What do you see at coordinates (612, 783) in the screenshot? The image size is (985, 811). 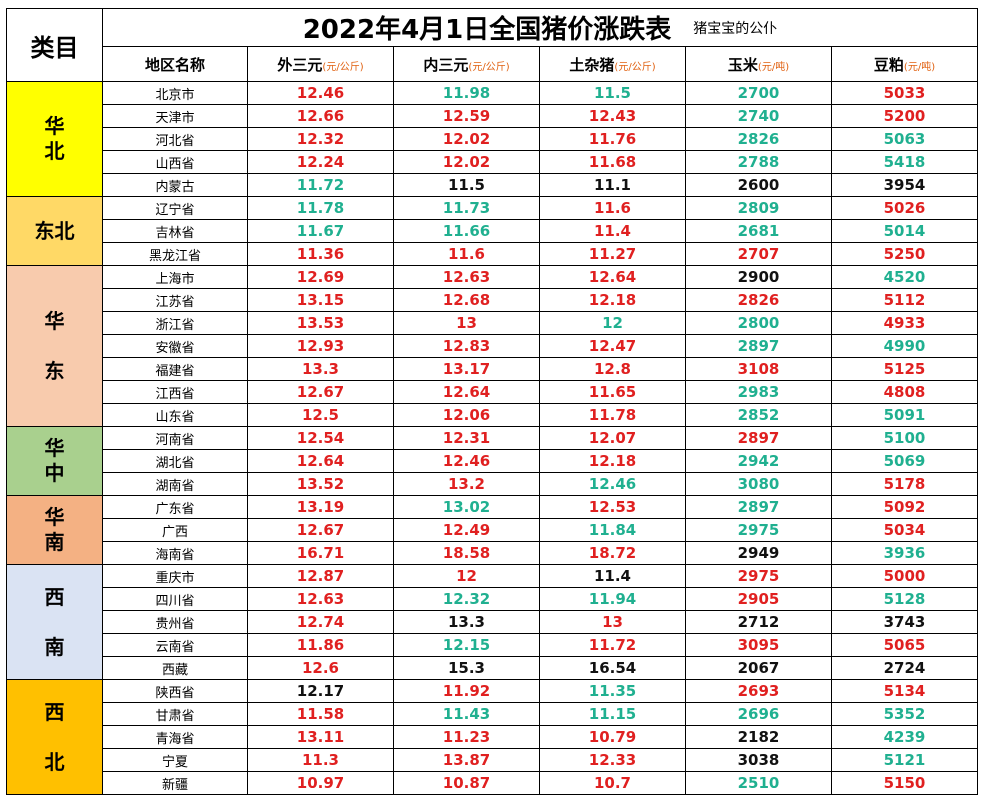 I see `price-cell: 10.7` at bounding box center [612, 783].